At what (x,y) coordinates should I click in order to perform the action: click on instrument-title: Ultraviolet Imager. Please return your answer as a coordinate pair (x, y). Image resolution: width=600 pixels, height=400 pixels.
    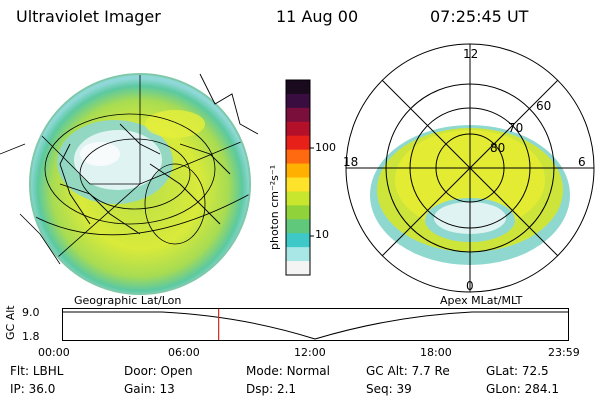
    Looking at the image, I should click on (88, 16).